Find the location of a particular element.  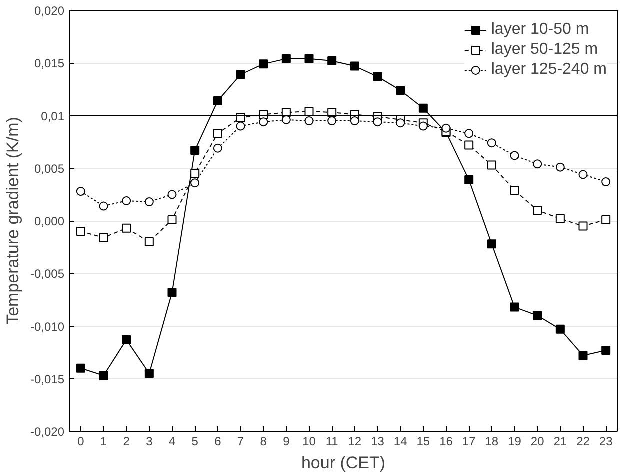

x-tick-label: 3 is located at coordinates (150, 441).